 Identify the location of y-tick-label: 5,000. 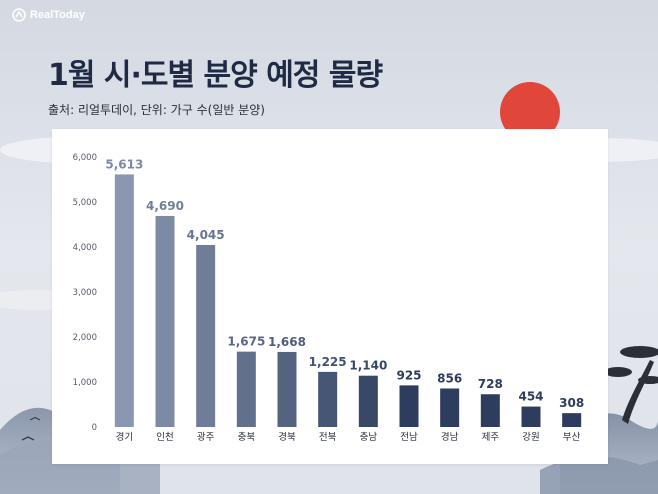
(85, 203).